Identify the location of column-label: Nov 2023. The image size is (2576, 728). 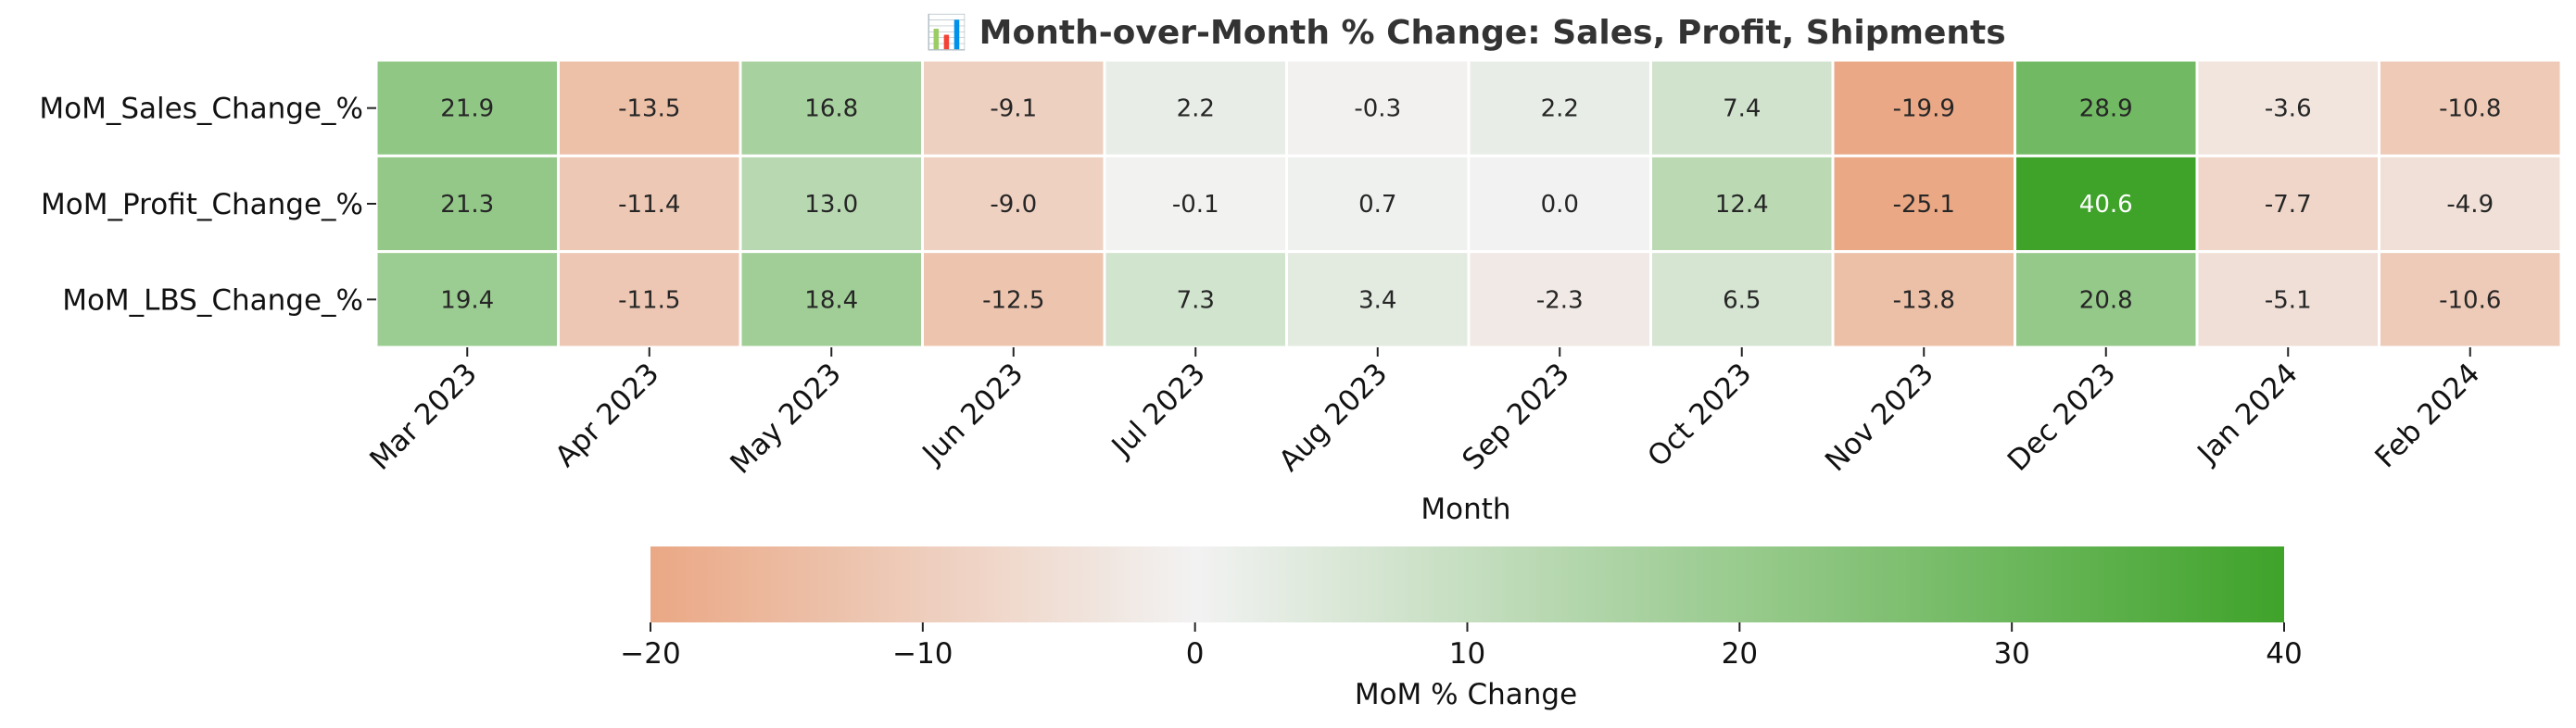
(1880, 417).